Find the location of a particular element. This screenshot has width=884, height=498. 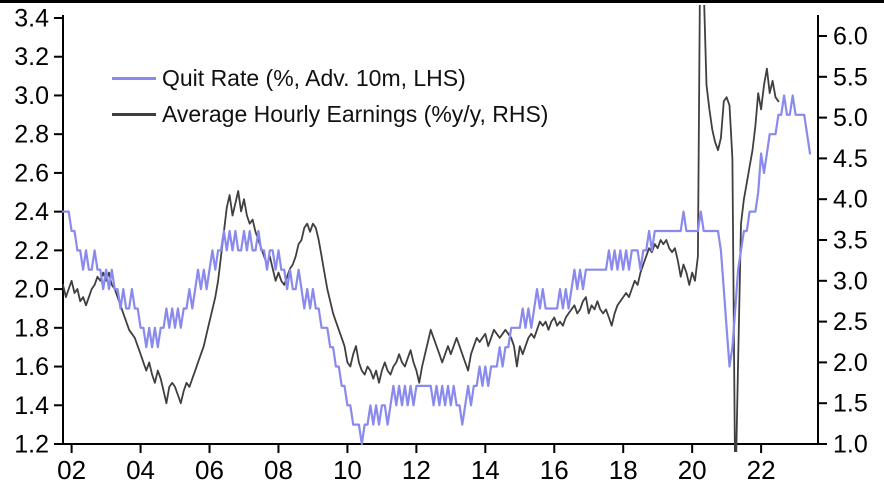

x-tick-label: 02 is located at coordinates (71, 470).